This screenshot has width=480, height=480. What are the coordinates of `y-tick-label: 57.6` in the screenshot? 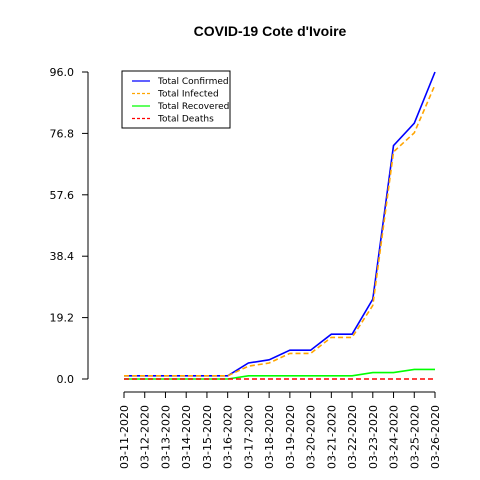 It's located at (62, 195).